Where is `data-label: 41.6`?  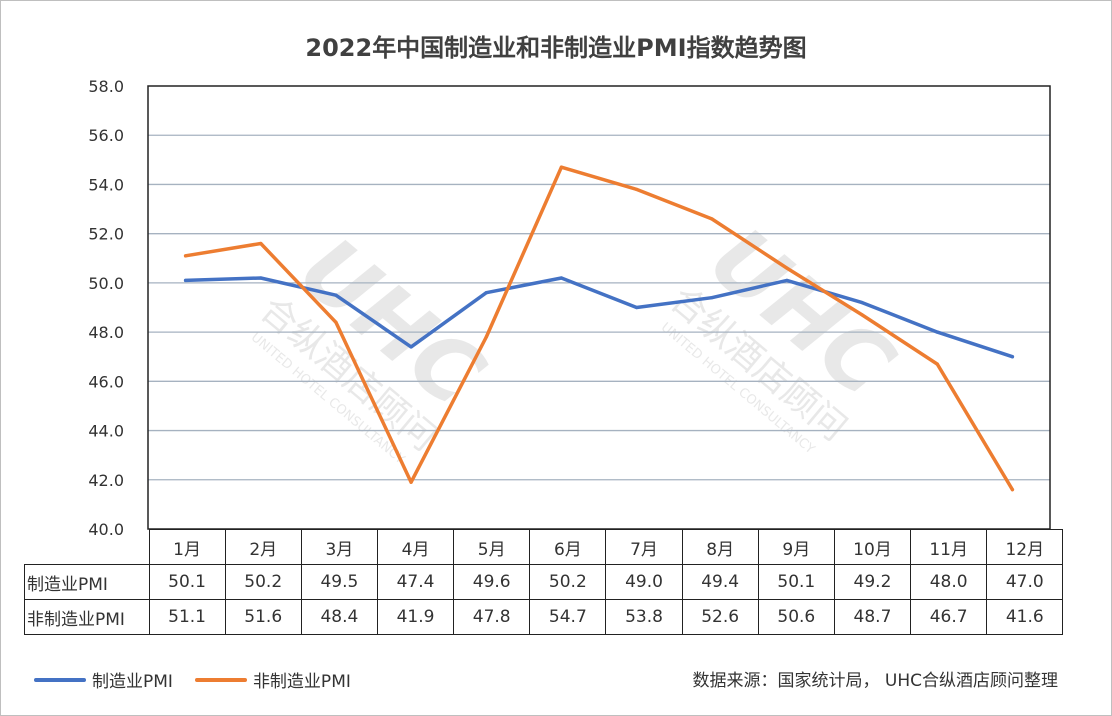
data-label: 41.6 is located at coordinates (1025, 617).